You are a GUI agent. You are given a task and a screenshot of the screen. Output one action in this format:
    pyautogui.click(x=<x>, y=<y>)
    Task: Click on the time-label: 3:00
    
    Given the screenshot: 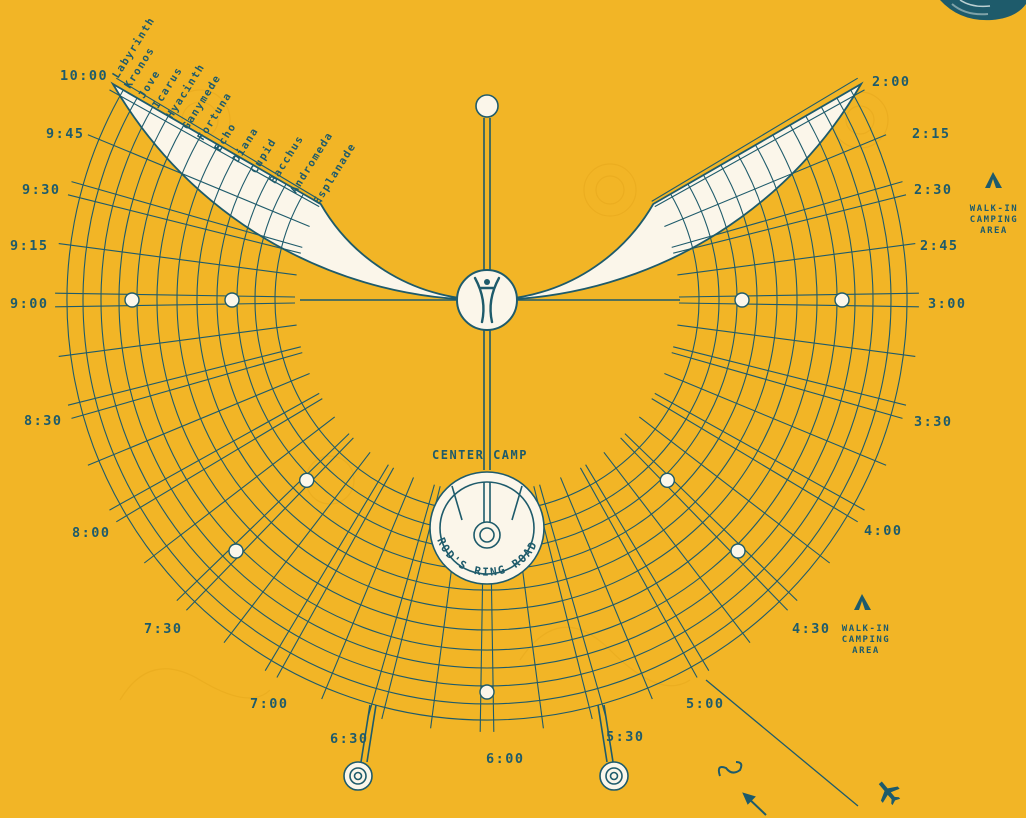 What is the action you would take?
    pyautogui.click(x=947, y=304)
    